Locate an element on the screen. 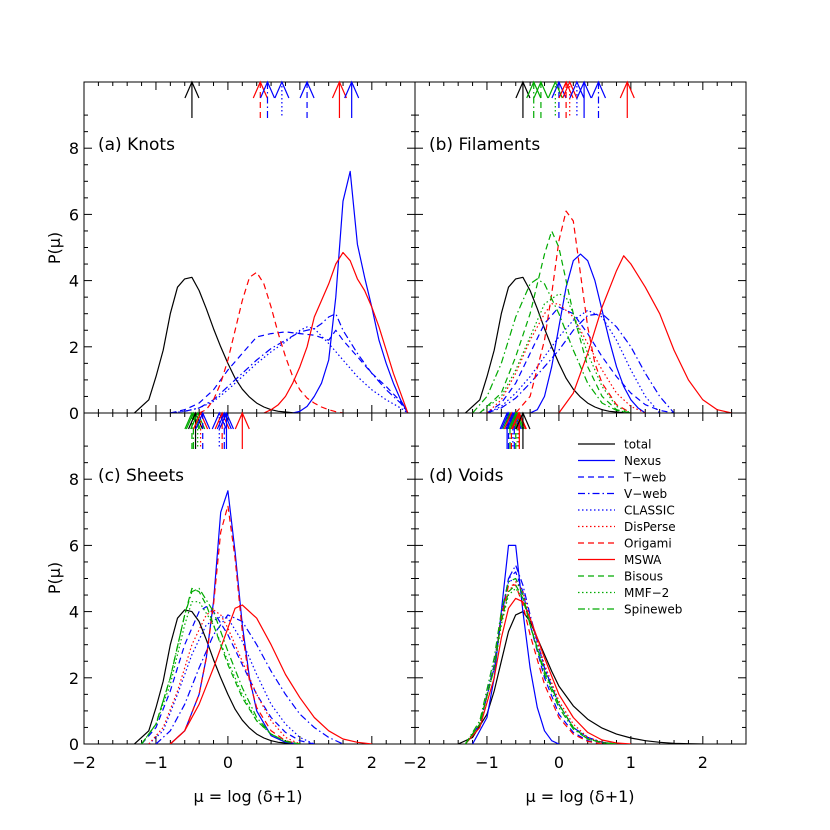 The height and width of the screenshot is (830, 830). legend-label: Origami is located at coordinates (648, 544).